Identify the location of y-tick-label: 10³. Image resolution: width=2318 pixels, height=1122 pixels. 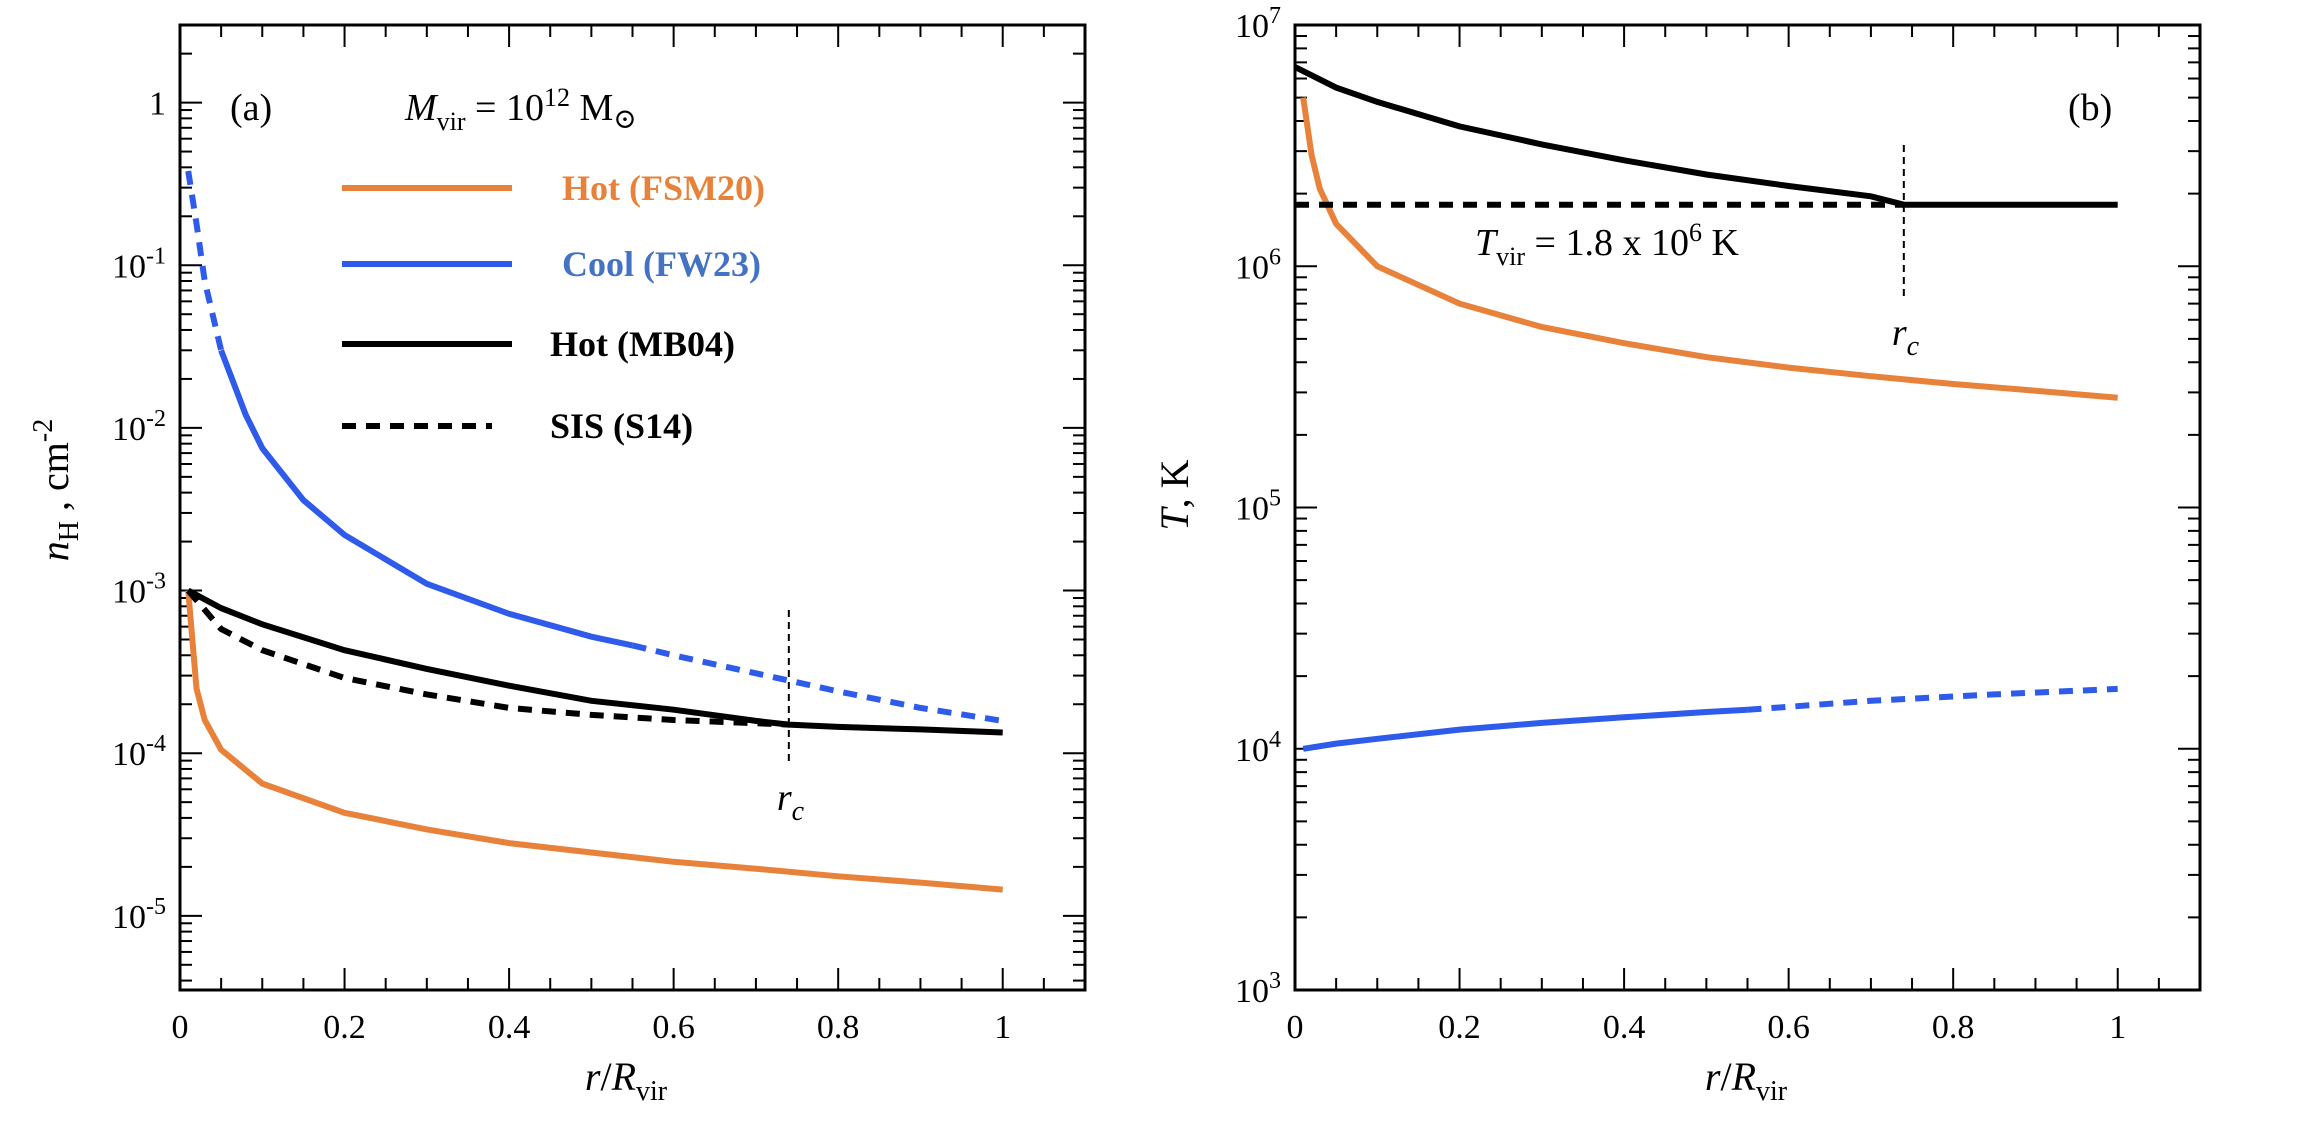
(1258, 989).